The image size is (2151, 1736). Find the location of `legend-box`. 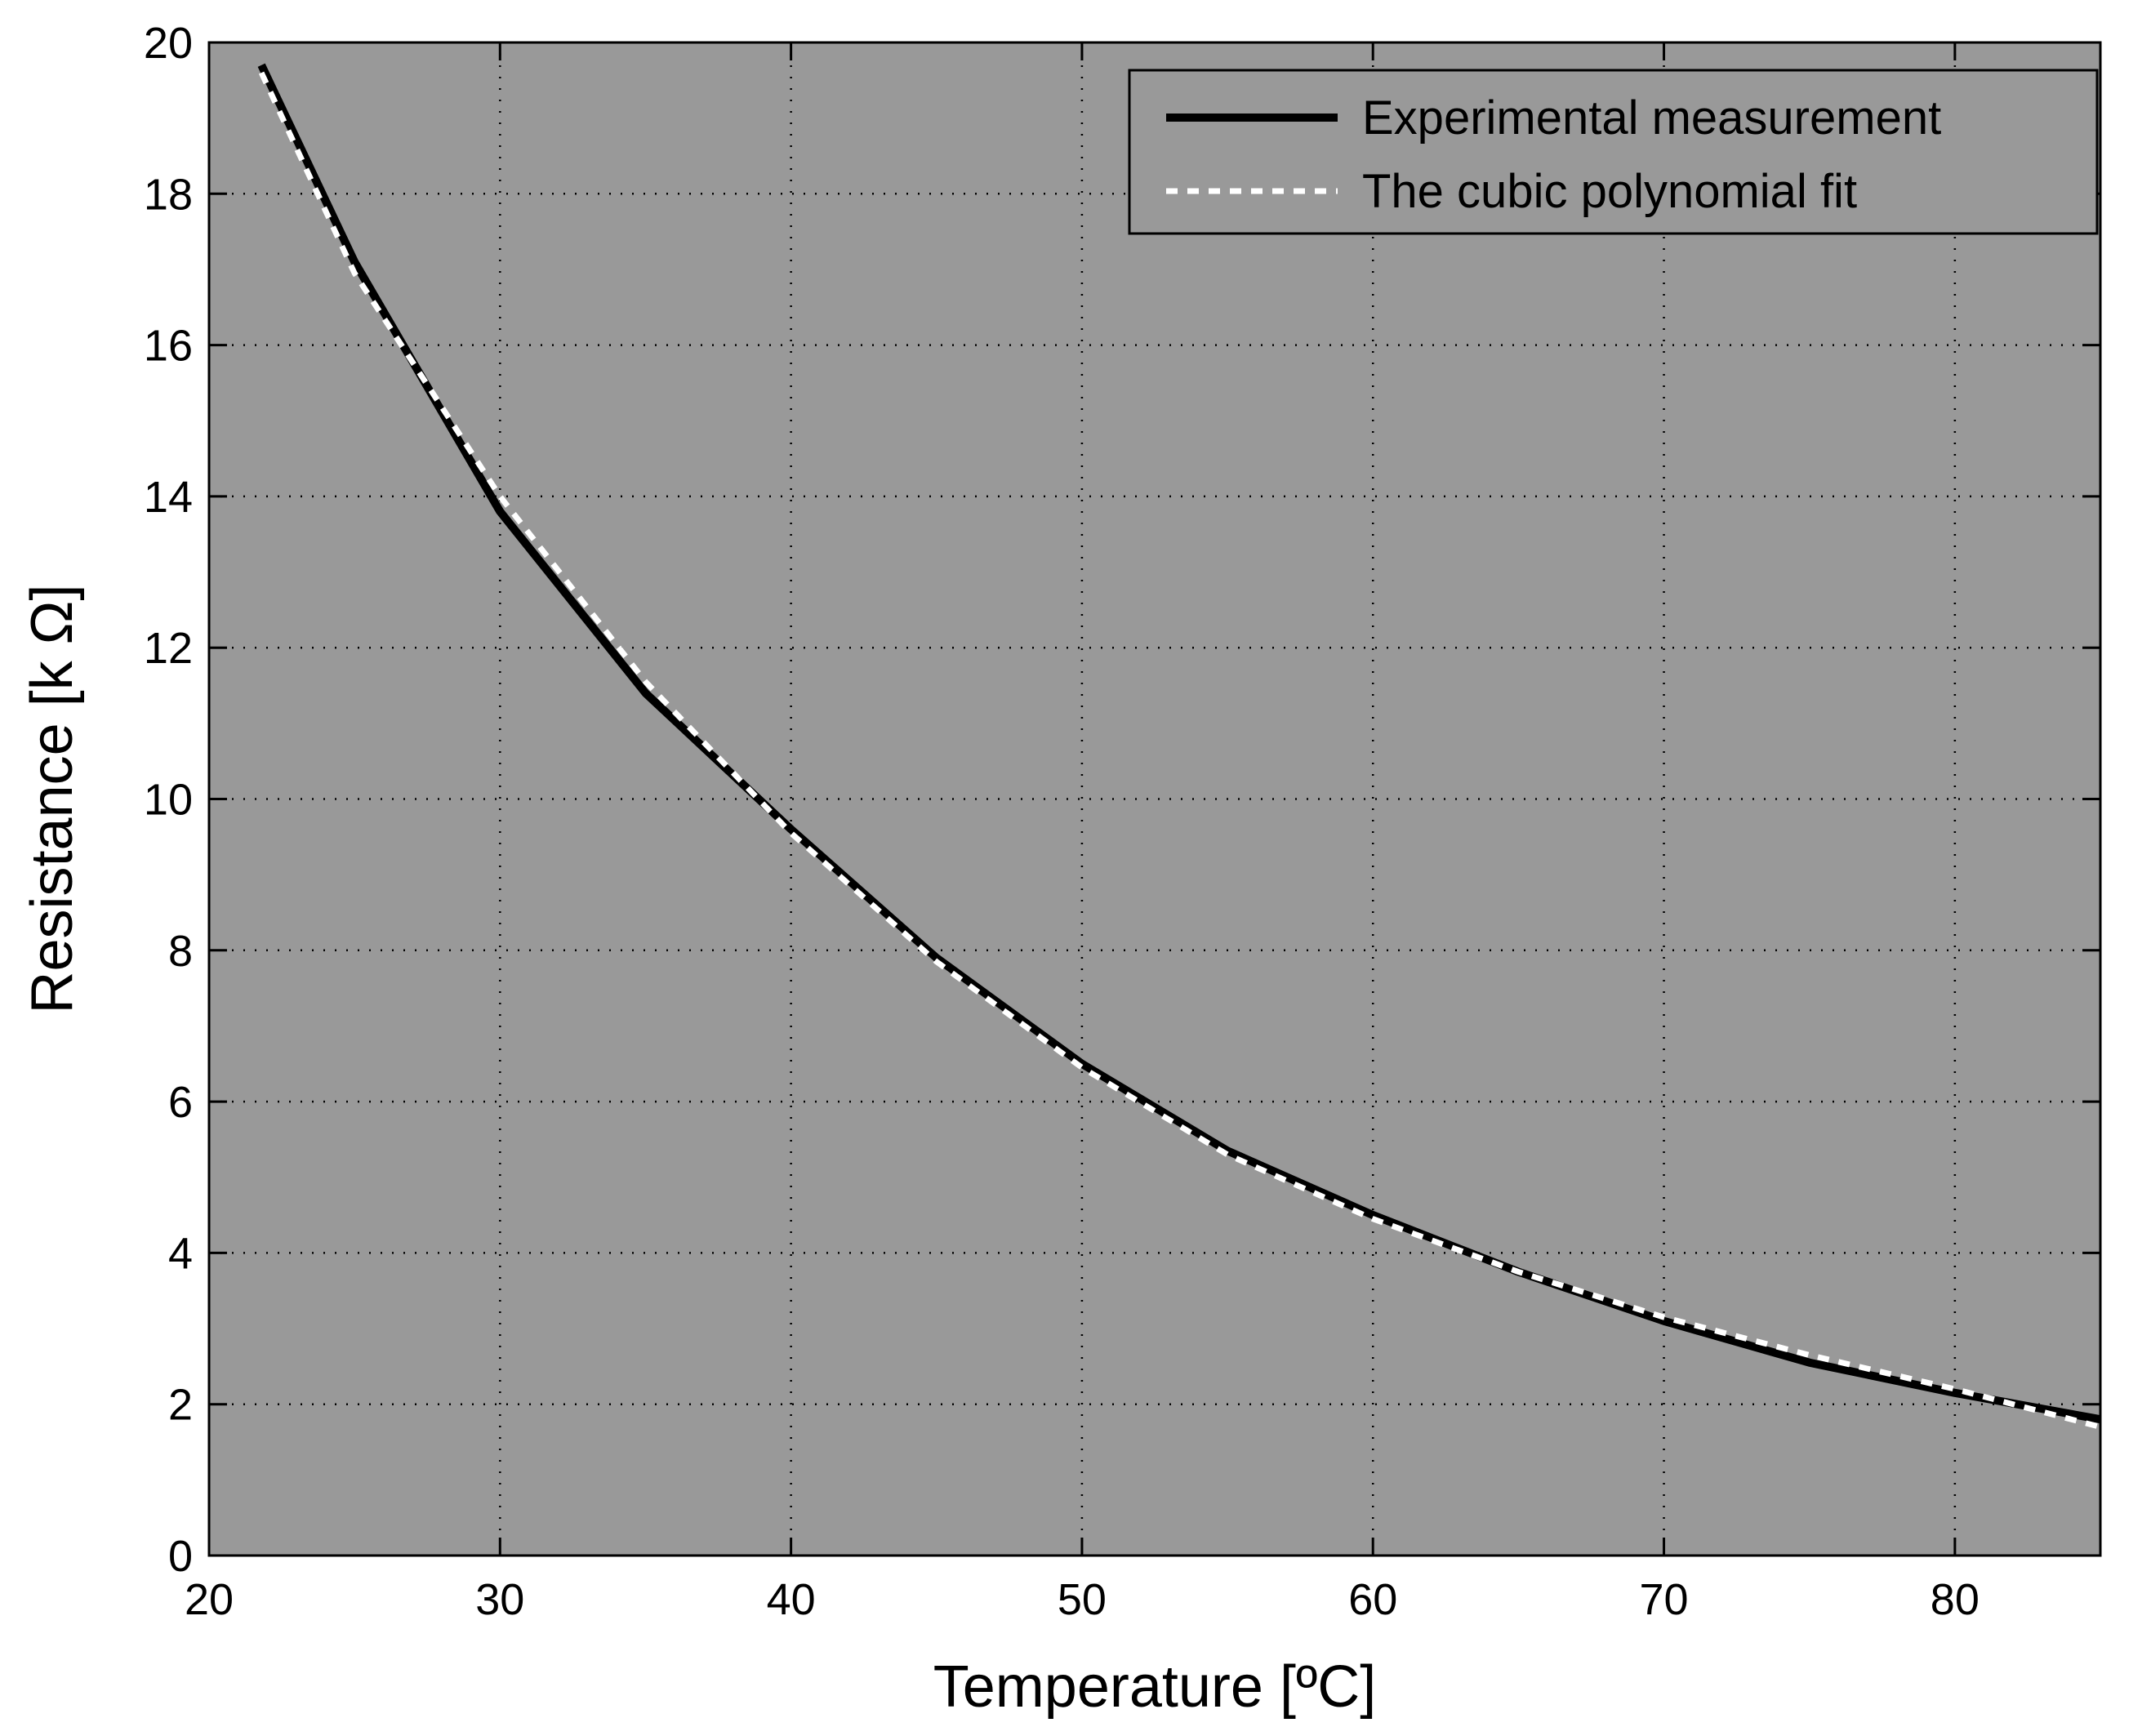

legend-box is located at coordinates (1613, 152).